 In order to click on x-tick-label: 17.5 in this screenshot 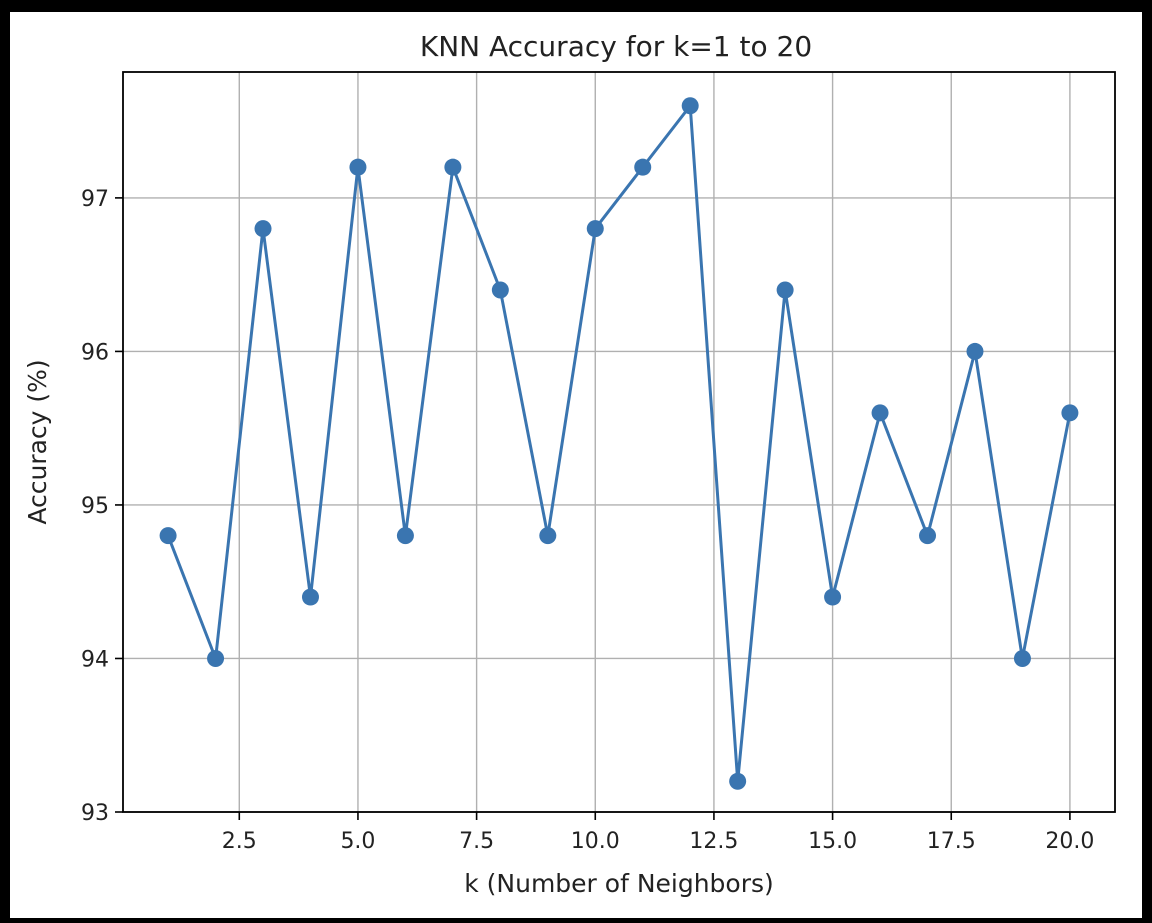, I will do `click(951, 841)`.